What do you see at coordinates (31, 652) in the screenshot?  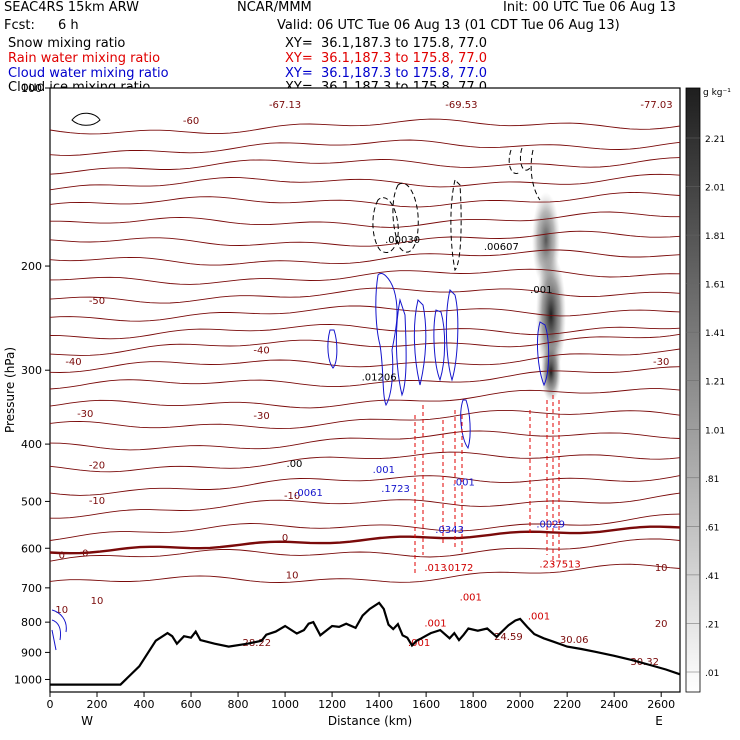 I see `y-tick-label: 900` at bounding box center [31, 652].